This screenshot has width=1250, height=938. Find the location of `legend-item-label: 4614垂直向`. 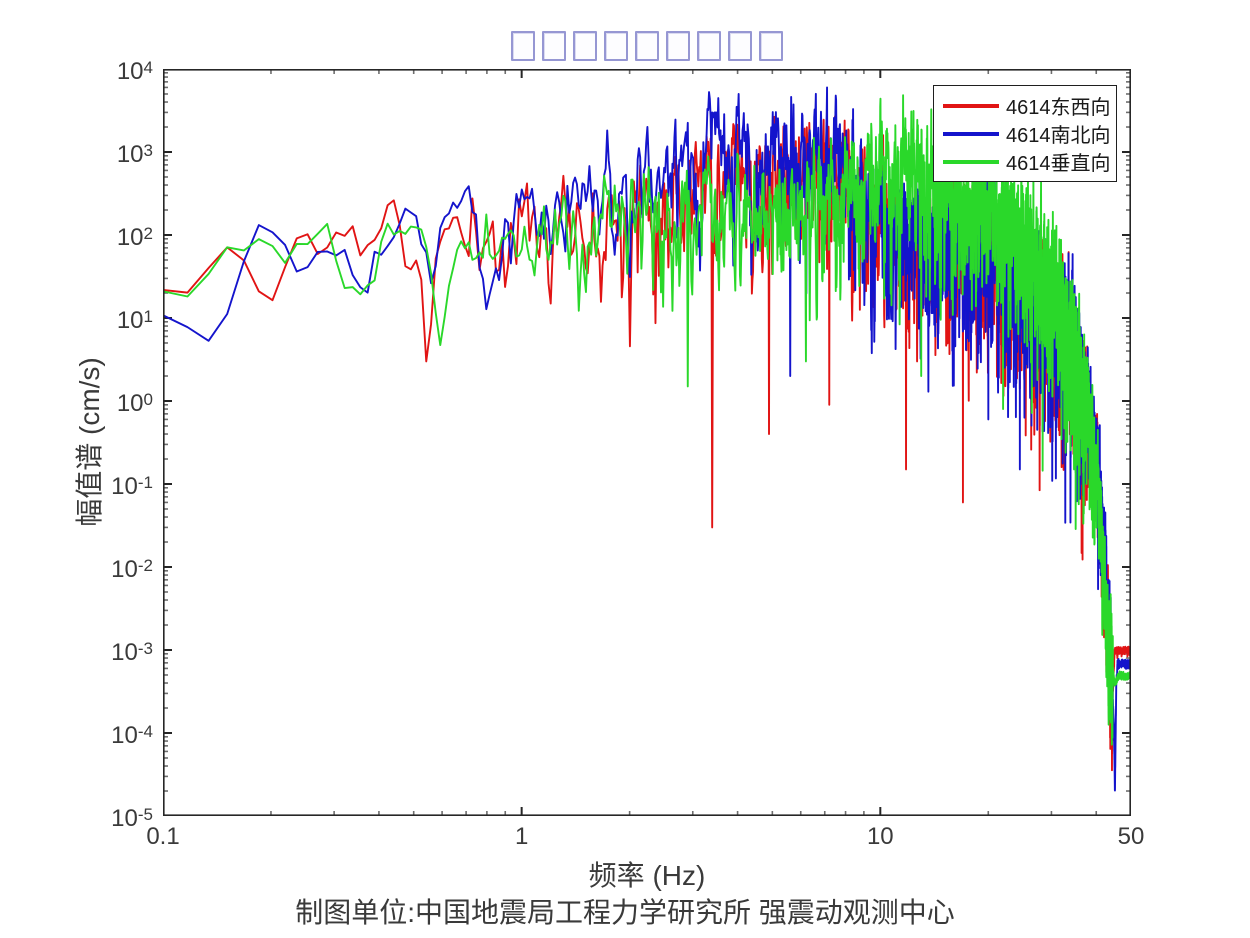

legend-item-label: 4614垂直向 is located at coordinates (1058, 164).